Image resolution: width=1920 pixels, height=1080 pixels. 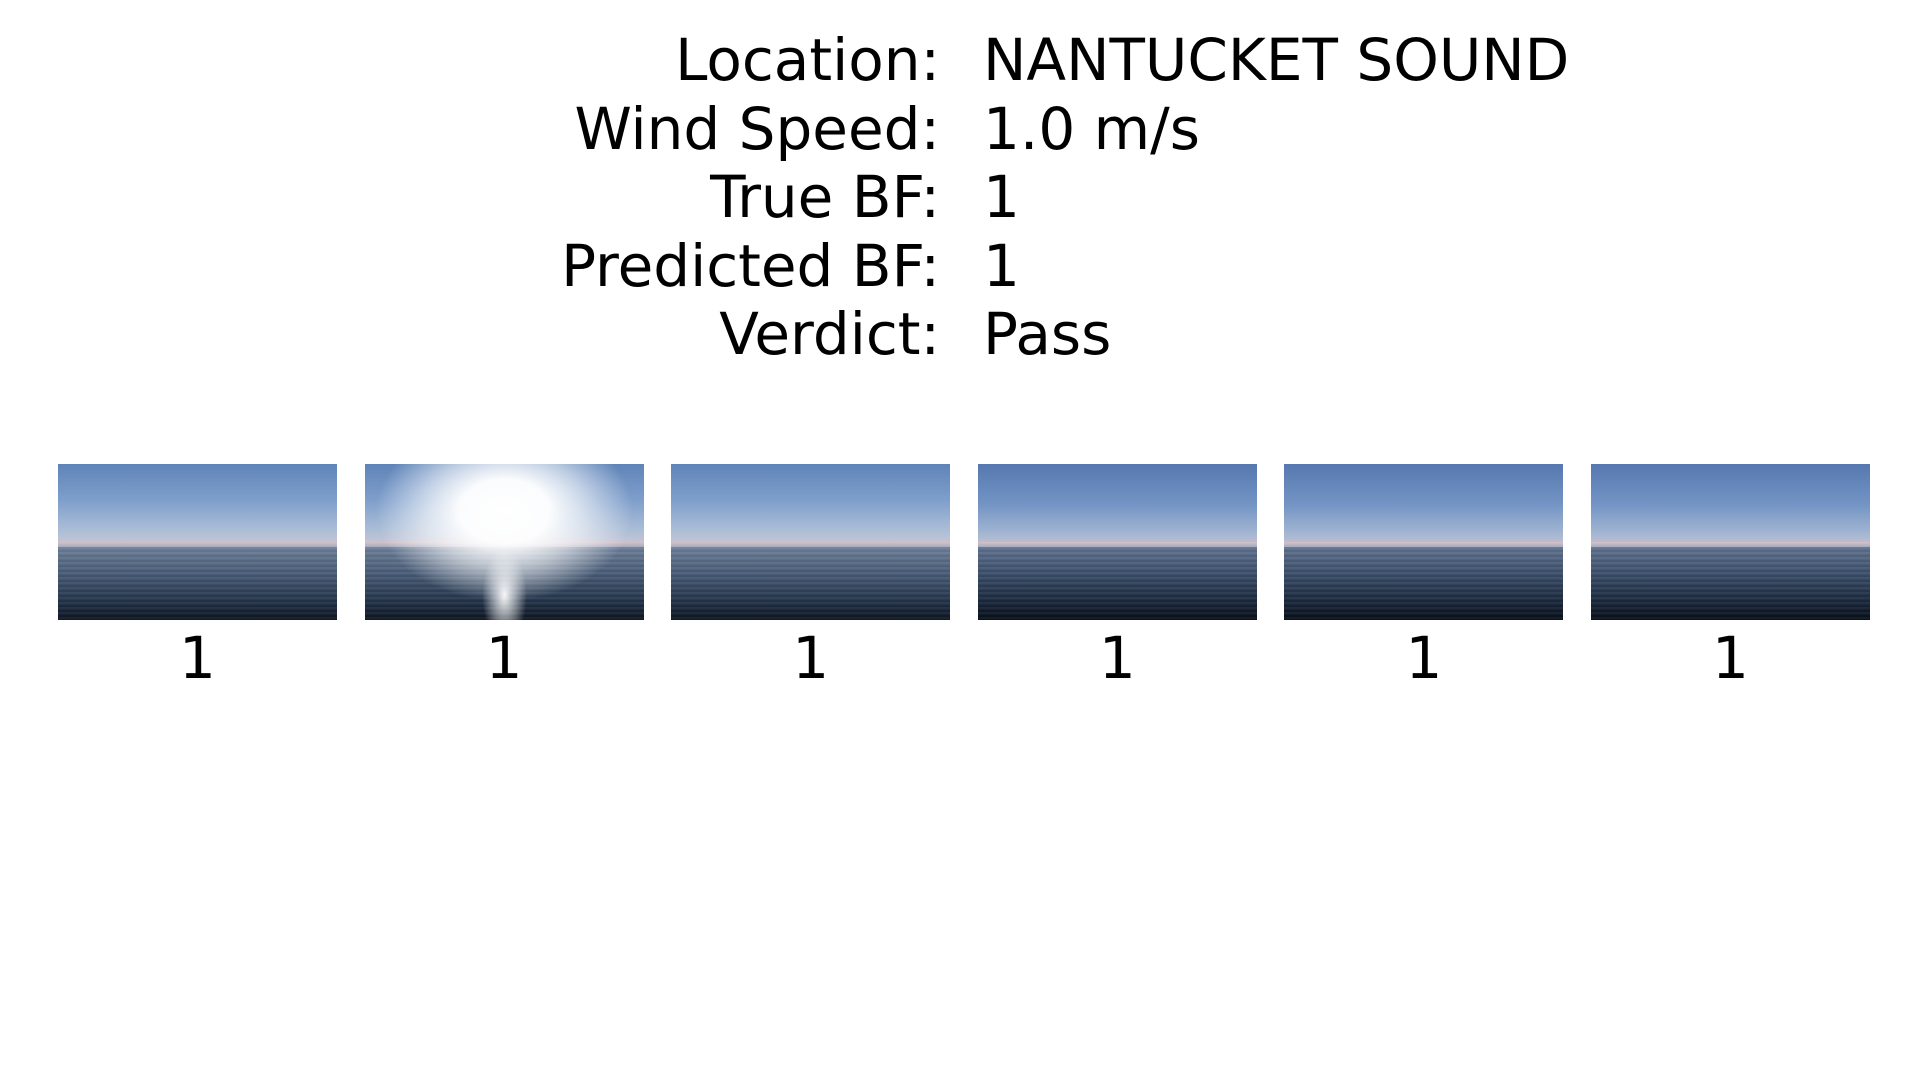 I want to click on verdict-row: Verdict: Pass, so click(x=960, y=334).